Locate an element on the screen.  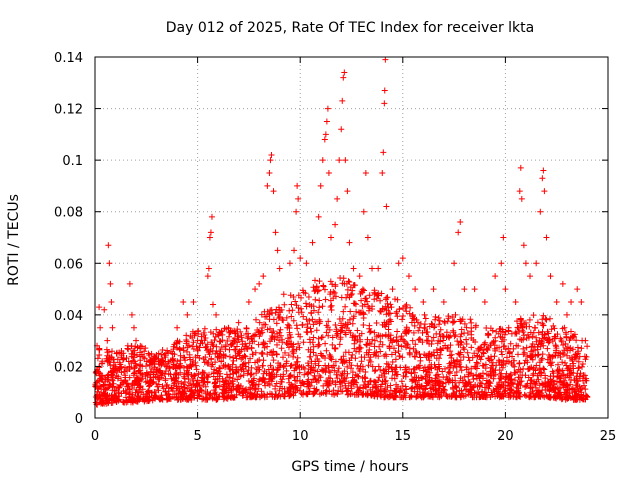
y-tick-label: 0.14 is located at coordinates (68, 58).